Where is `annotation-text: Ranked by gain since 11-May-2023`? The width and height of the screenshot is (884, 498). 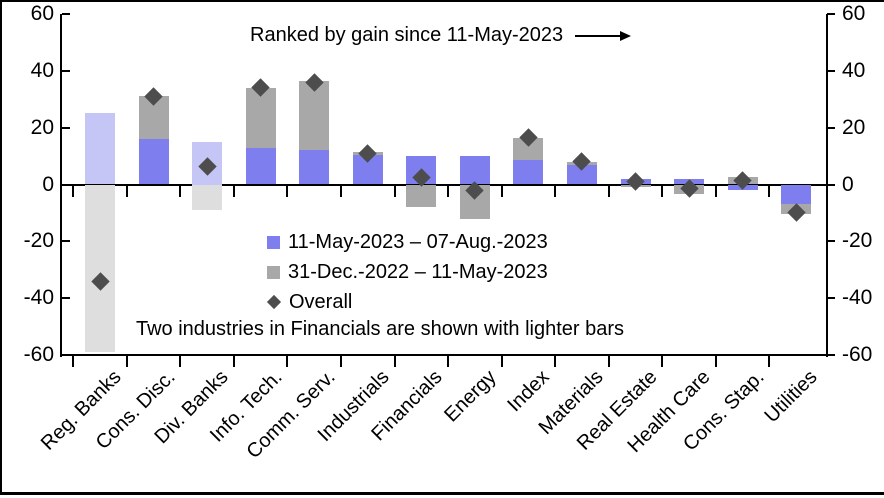 annotation-text: Ranked by gain since 11-May-2023 is located at coordinates (407, 35).